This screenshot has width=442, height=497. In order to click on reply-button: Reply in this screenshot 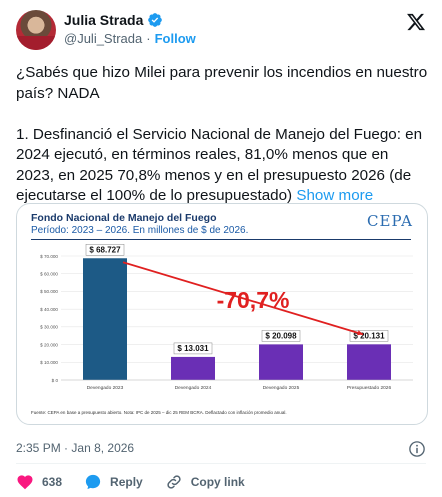, I will do `click(113, 482)`.